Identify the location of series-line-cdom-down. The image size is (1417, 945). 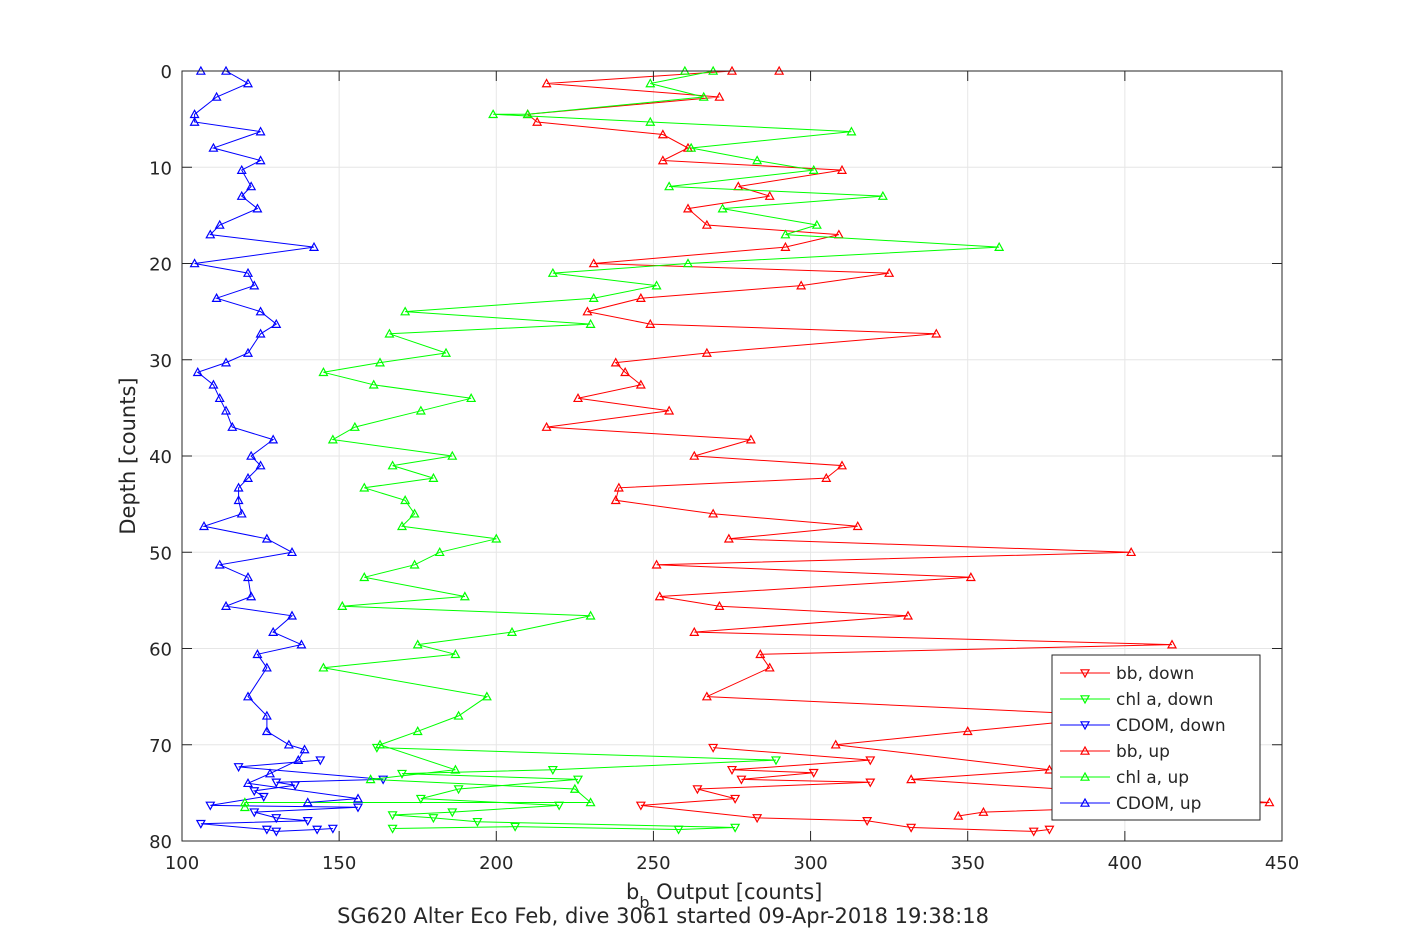
(292, 795).